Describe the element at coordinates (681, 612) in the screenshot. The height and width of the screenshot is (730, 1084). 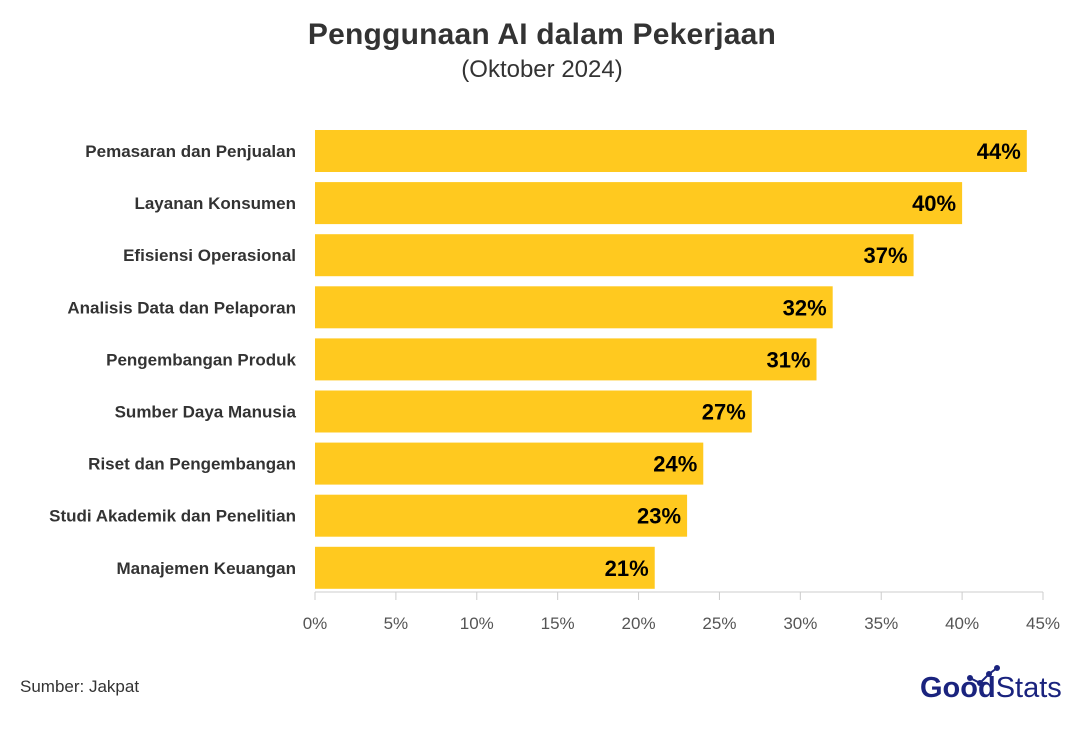
I see `x-axis: 0% 5% 10% 15% 20% 25% 30% 35% 40% 45%` at that location.